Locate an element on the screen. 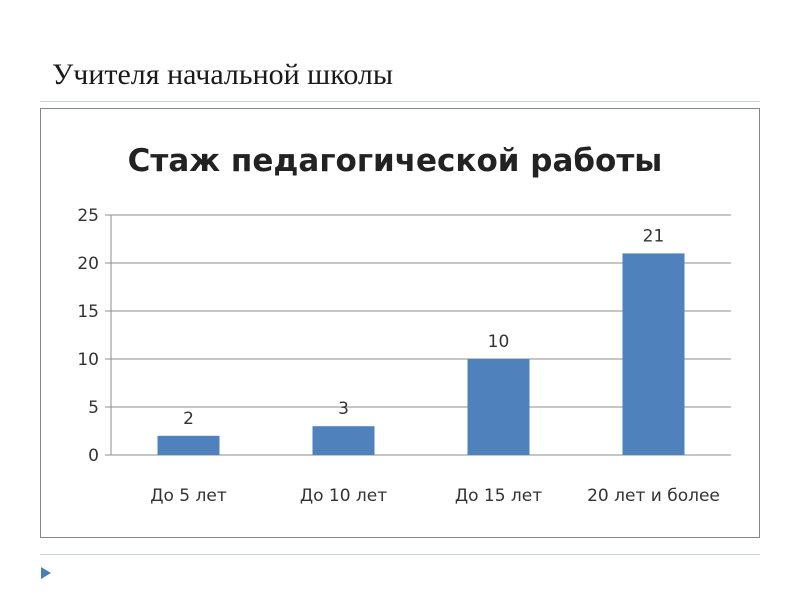 Image resolution: width=800 pixels, height=600 pixels. category-label: До 15 лет is located at coordinates (498, 496).